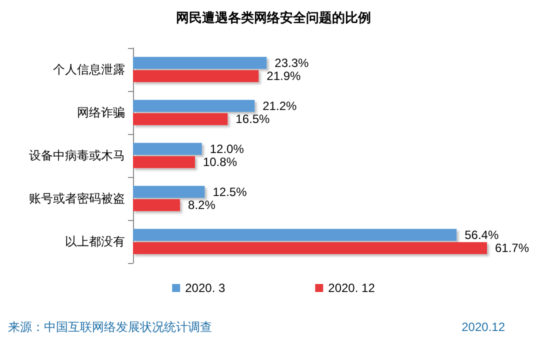 This screenshot has height=341, width=547. Describe the element at coordinates (110, 327) in the screenshot. I see `source-note: 来源：中国互联网络发展状况统计调查` at that location.